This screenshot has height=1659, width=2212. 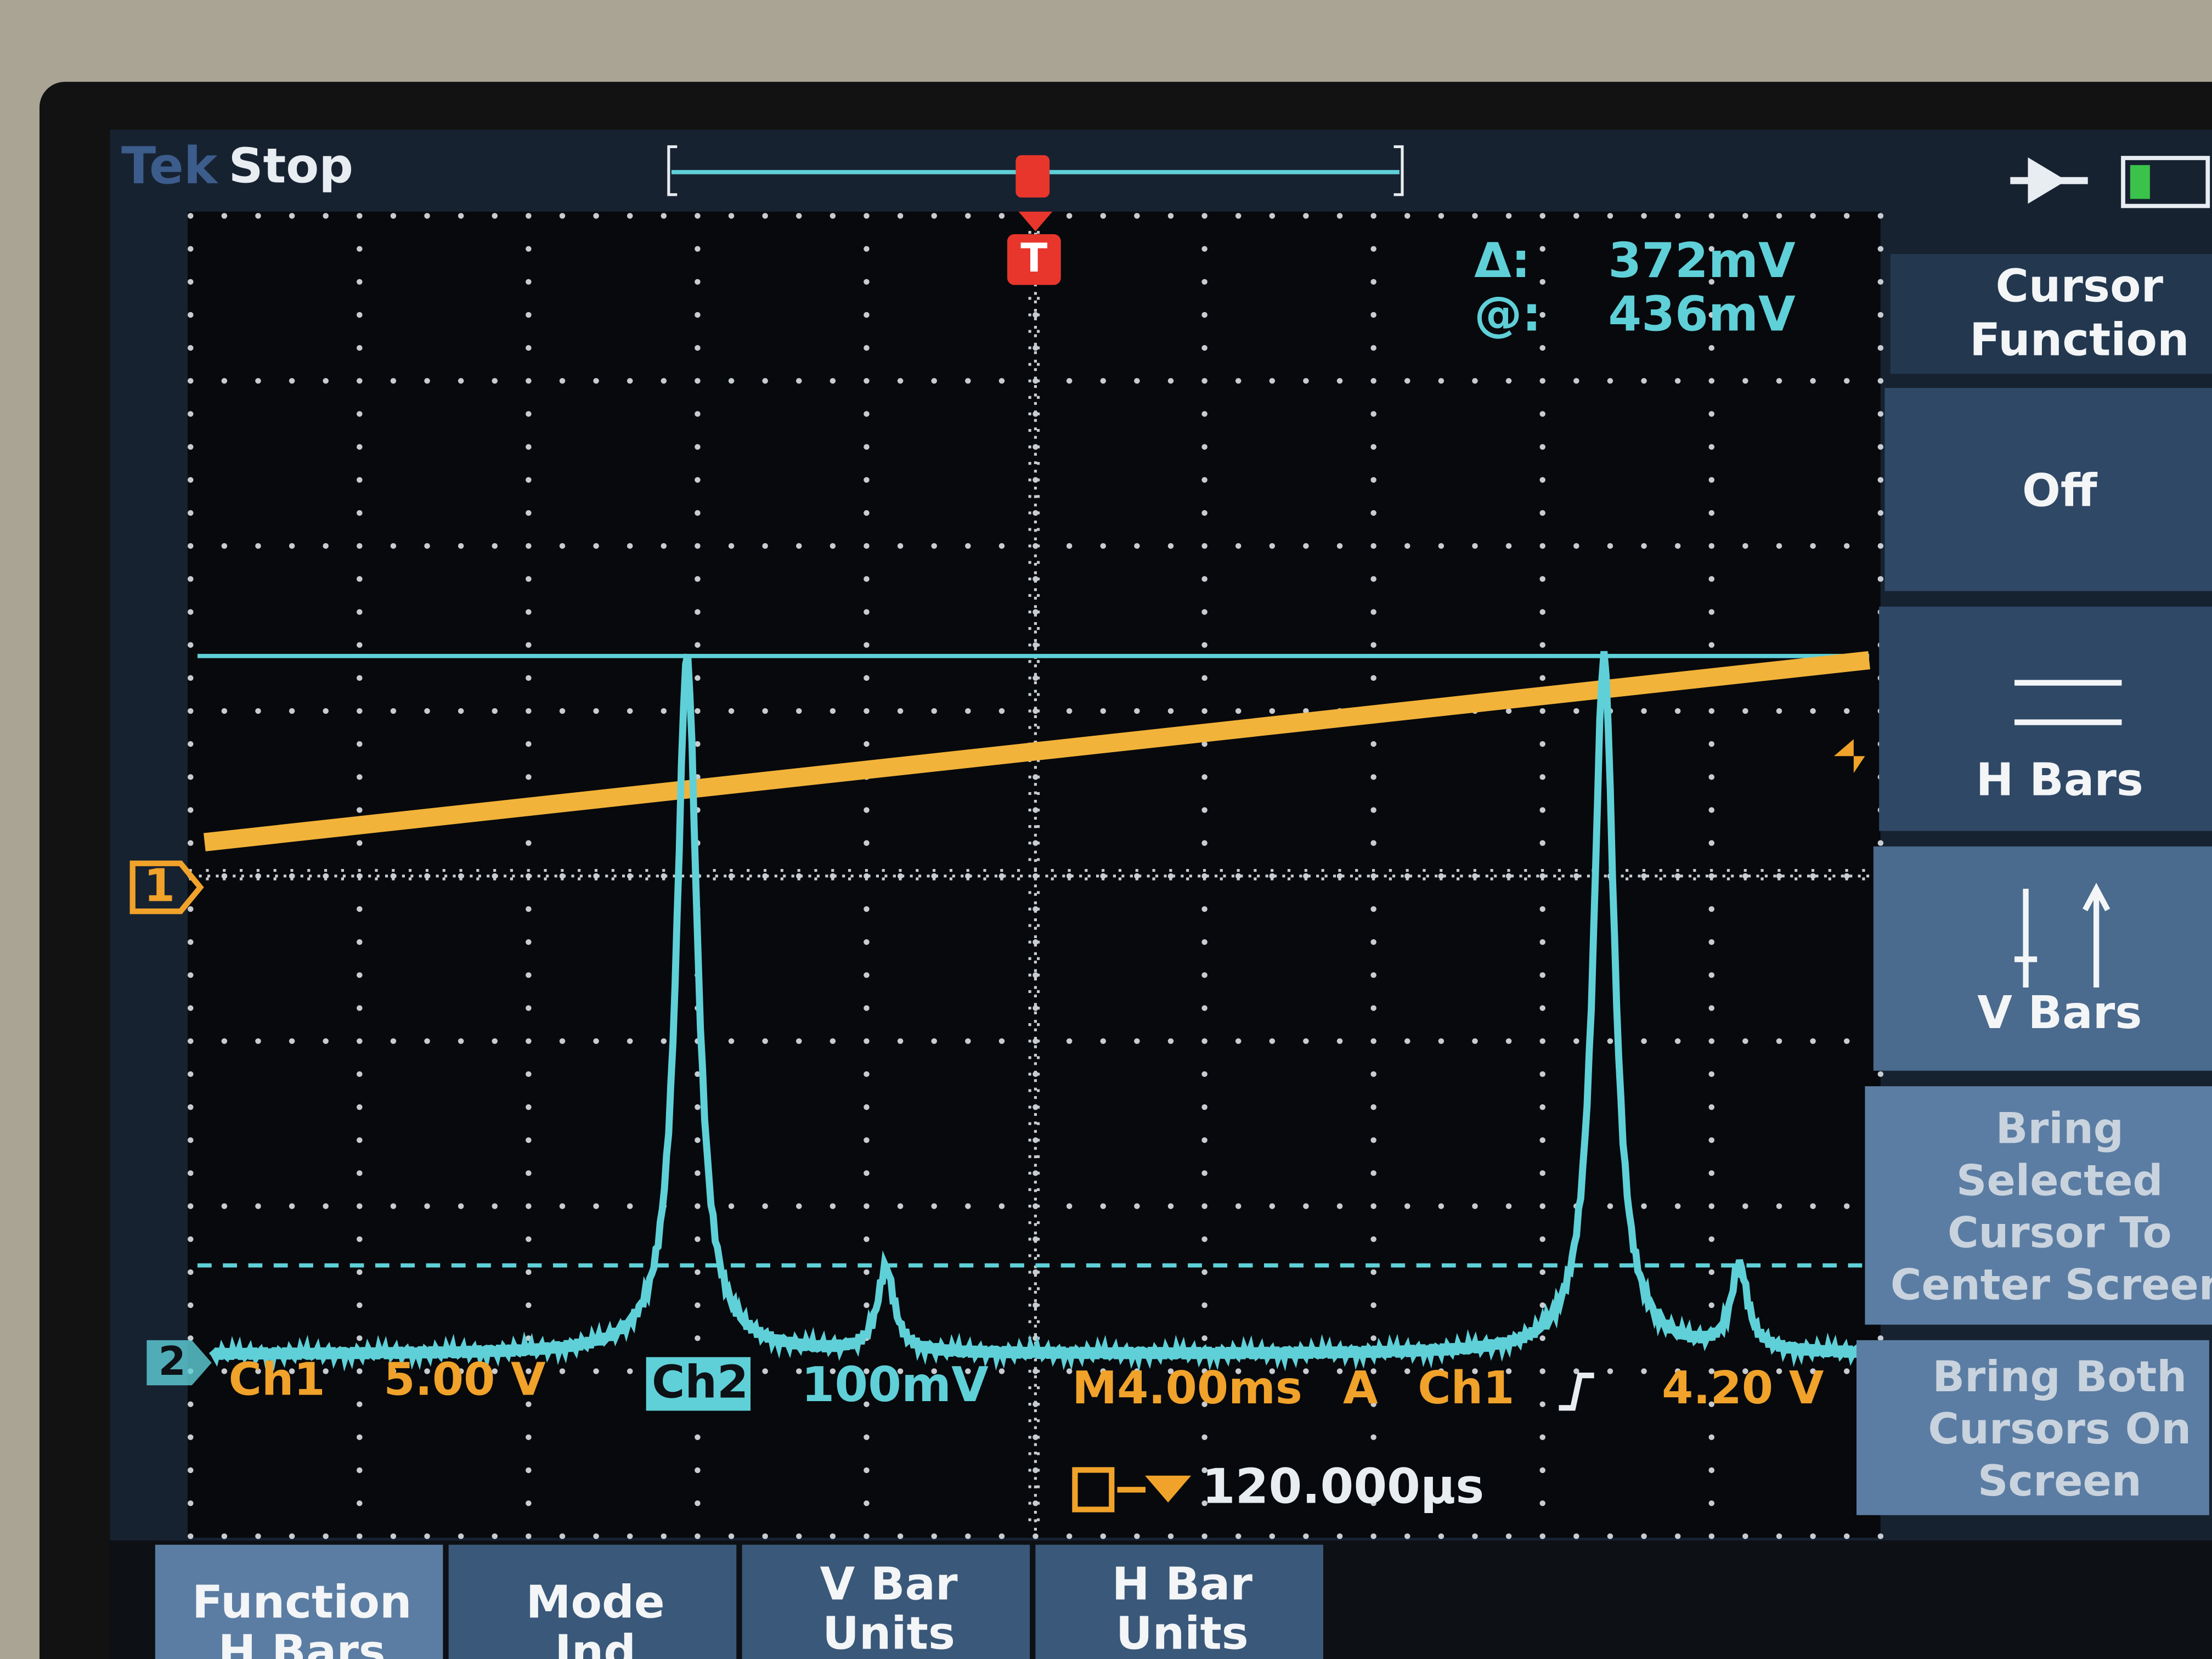 I want to click on menu-button-label: H Bars, so click(x=2059, y=780).